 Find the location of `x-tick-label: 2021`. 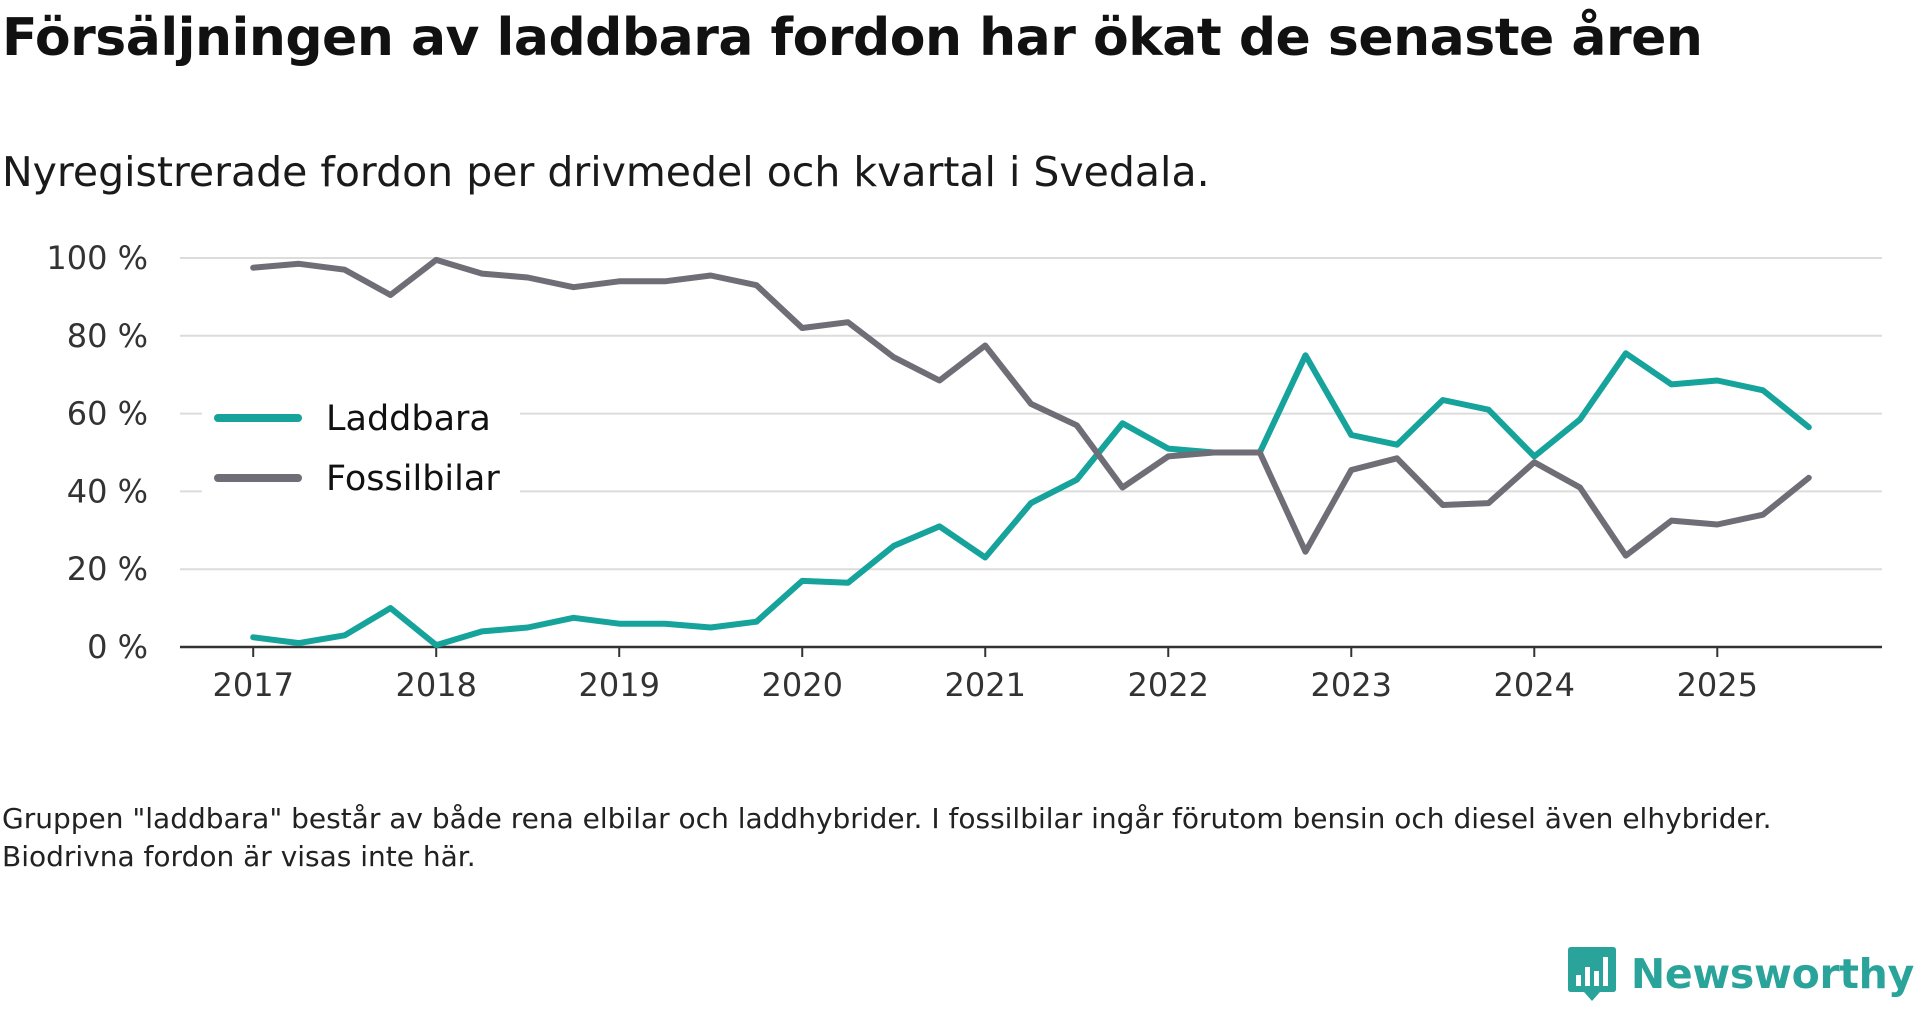

x-tick-label: 2021 is located at coordinates (985, 685).